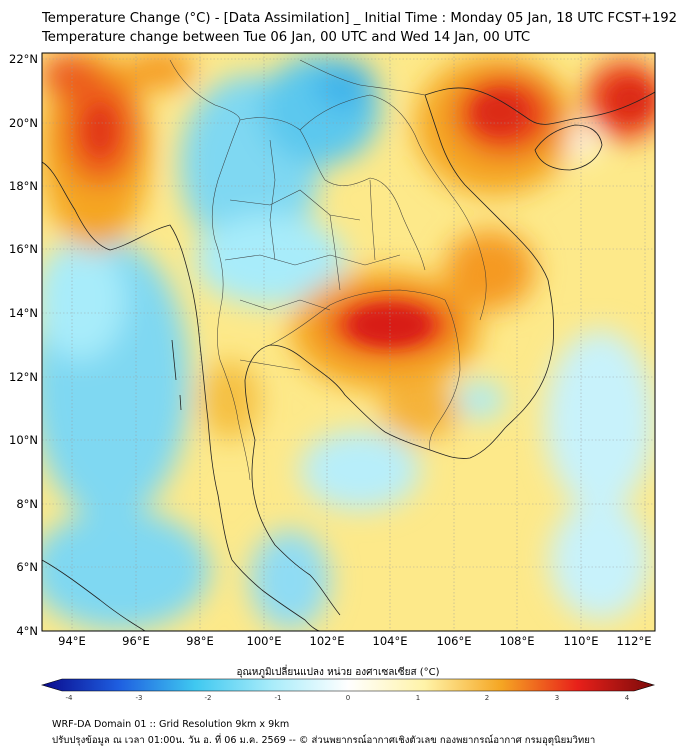 Image resolution: width=676 pixels, height=756 pixels. Describe the element at coordinates (23, 313) in the screenshot. I see `lat-label: 14°N` at that location.